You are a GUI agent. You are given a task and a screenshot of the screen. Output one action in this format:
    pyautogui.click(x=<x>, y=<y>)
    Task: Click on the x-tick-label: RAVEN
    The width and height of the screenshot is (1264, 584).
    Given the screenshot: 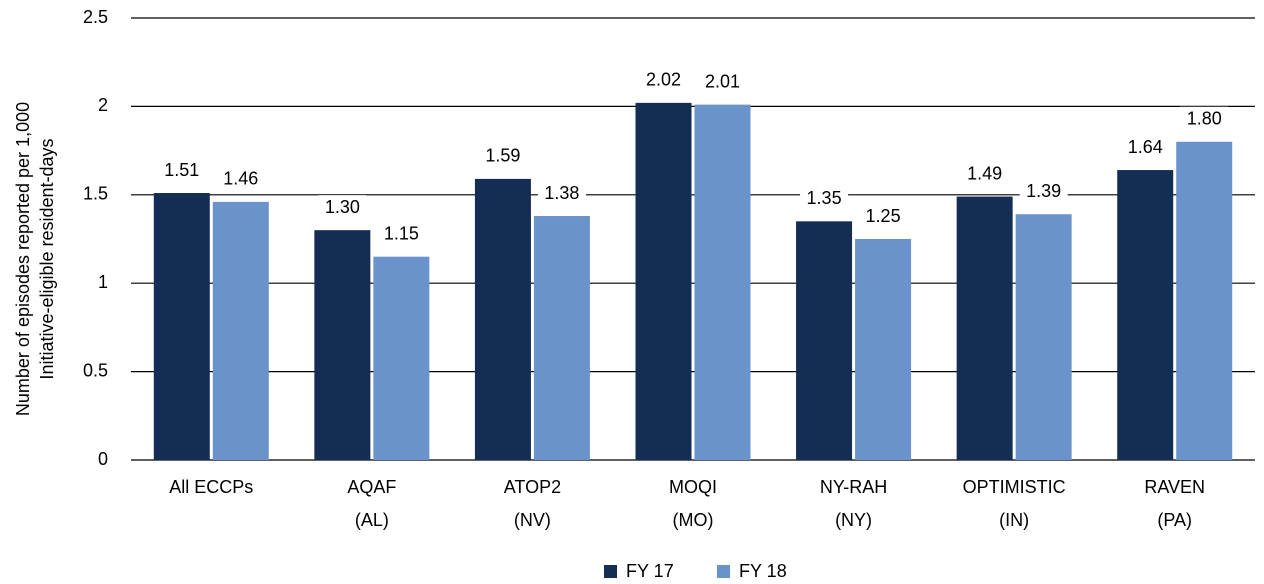 What is the action you would take?
    pyautogui.click(x=1174, y=487)
    